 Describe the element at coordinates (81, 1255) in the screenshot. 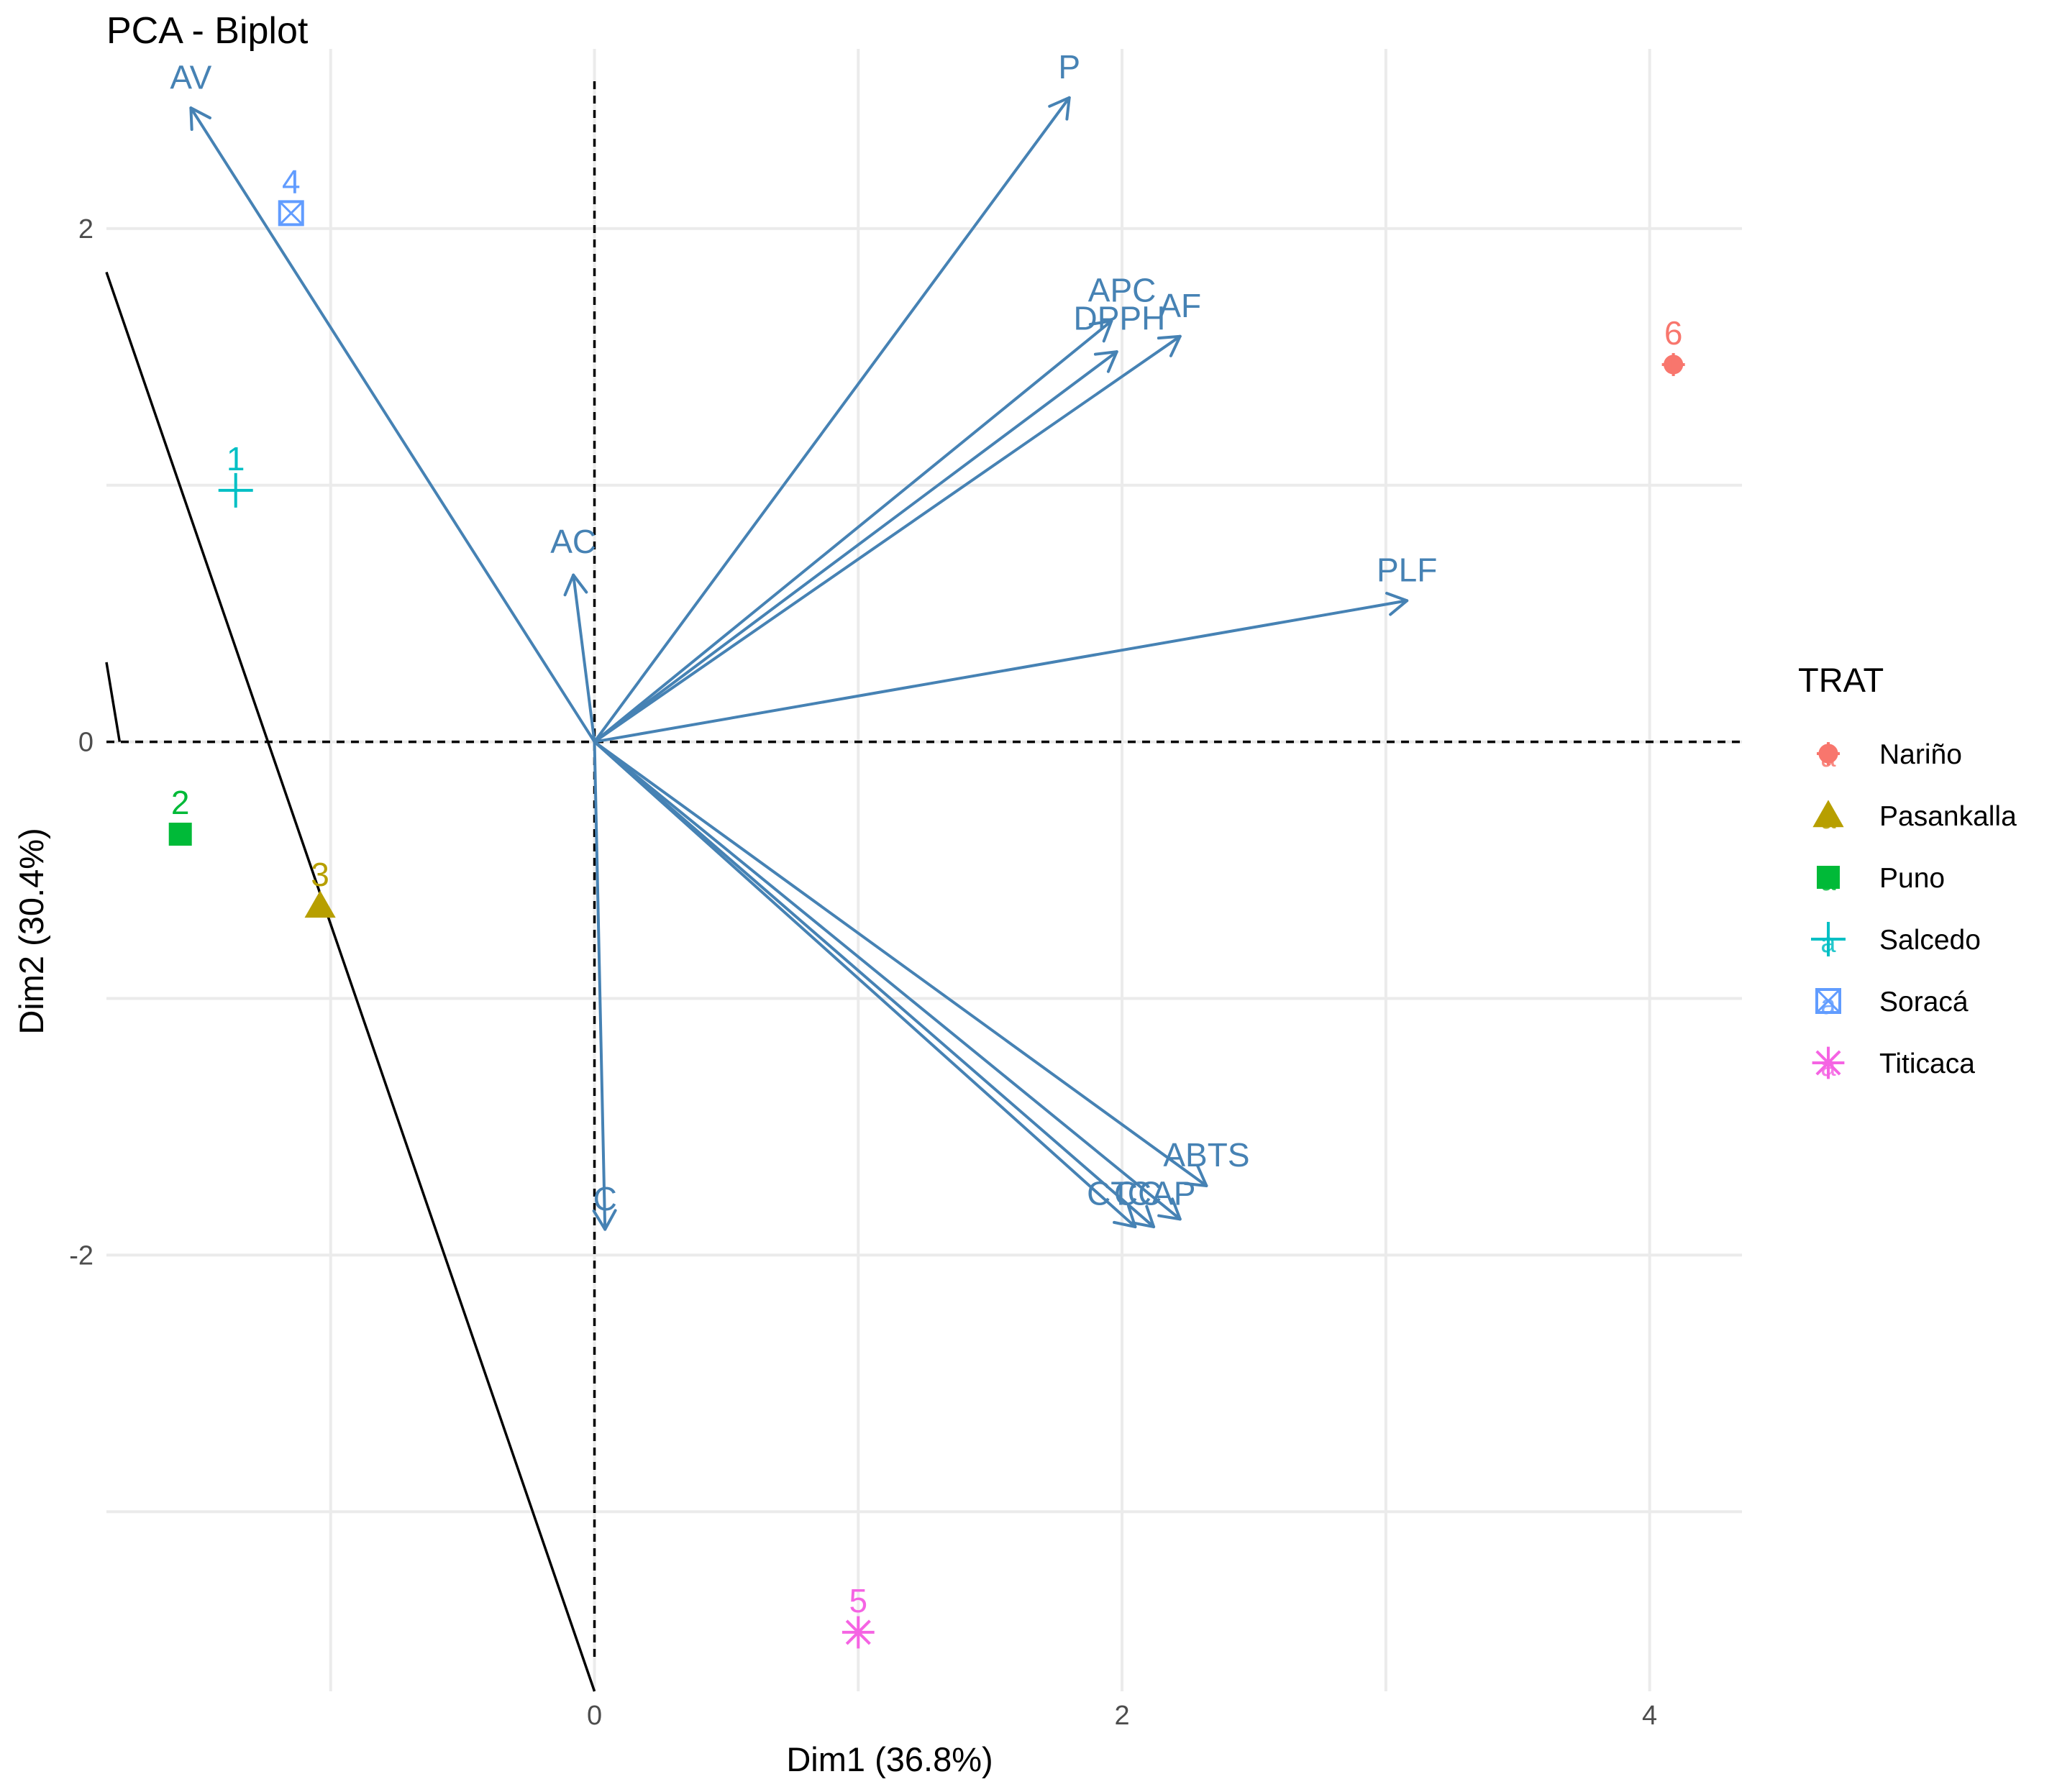

I see `y-tick-label: -2` at that location.